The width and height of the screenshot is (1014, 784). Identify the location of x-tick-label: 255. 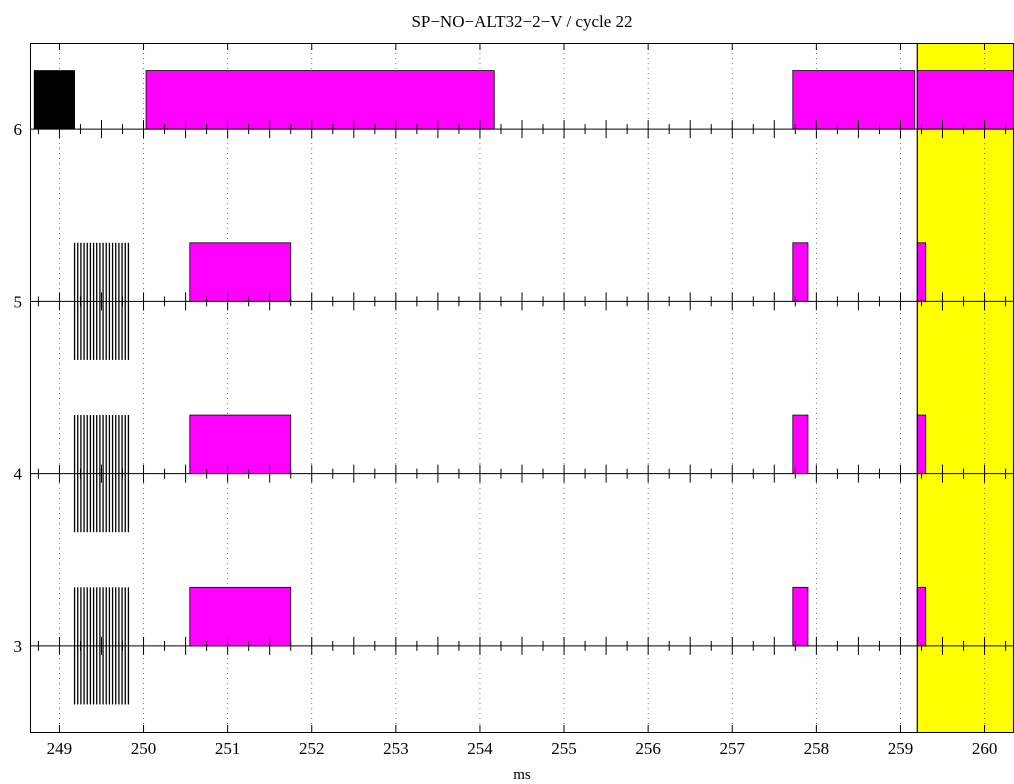
(564, 748).